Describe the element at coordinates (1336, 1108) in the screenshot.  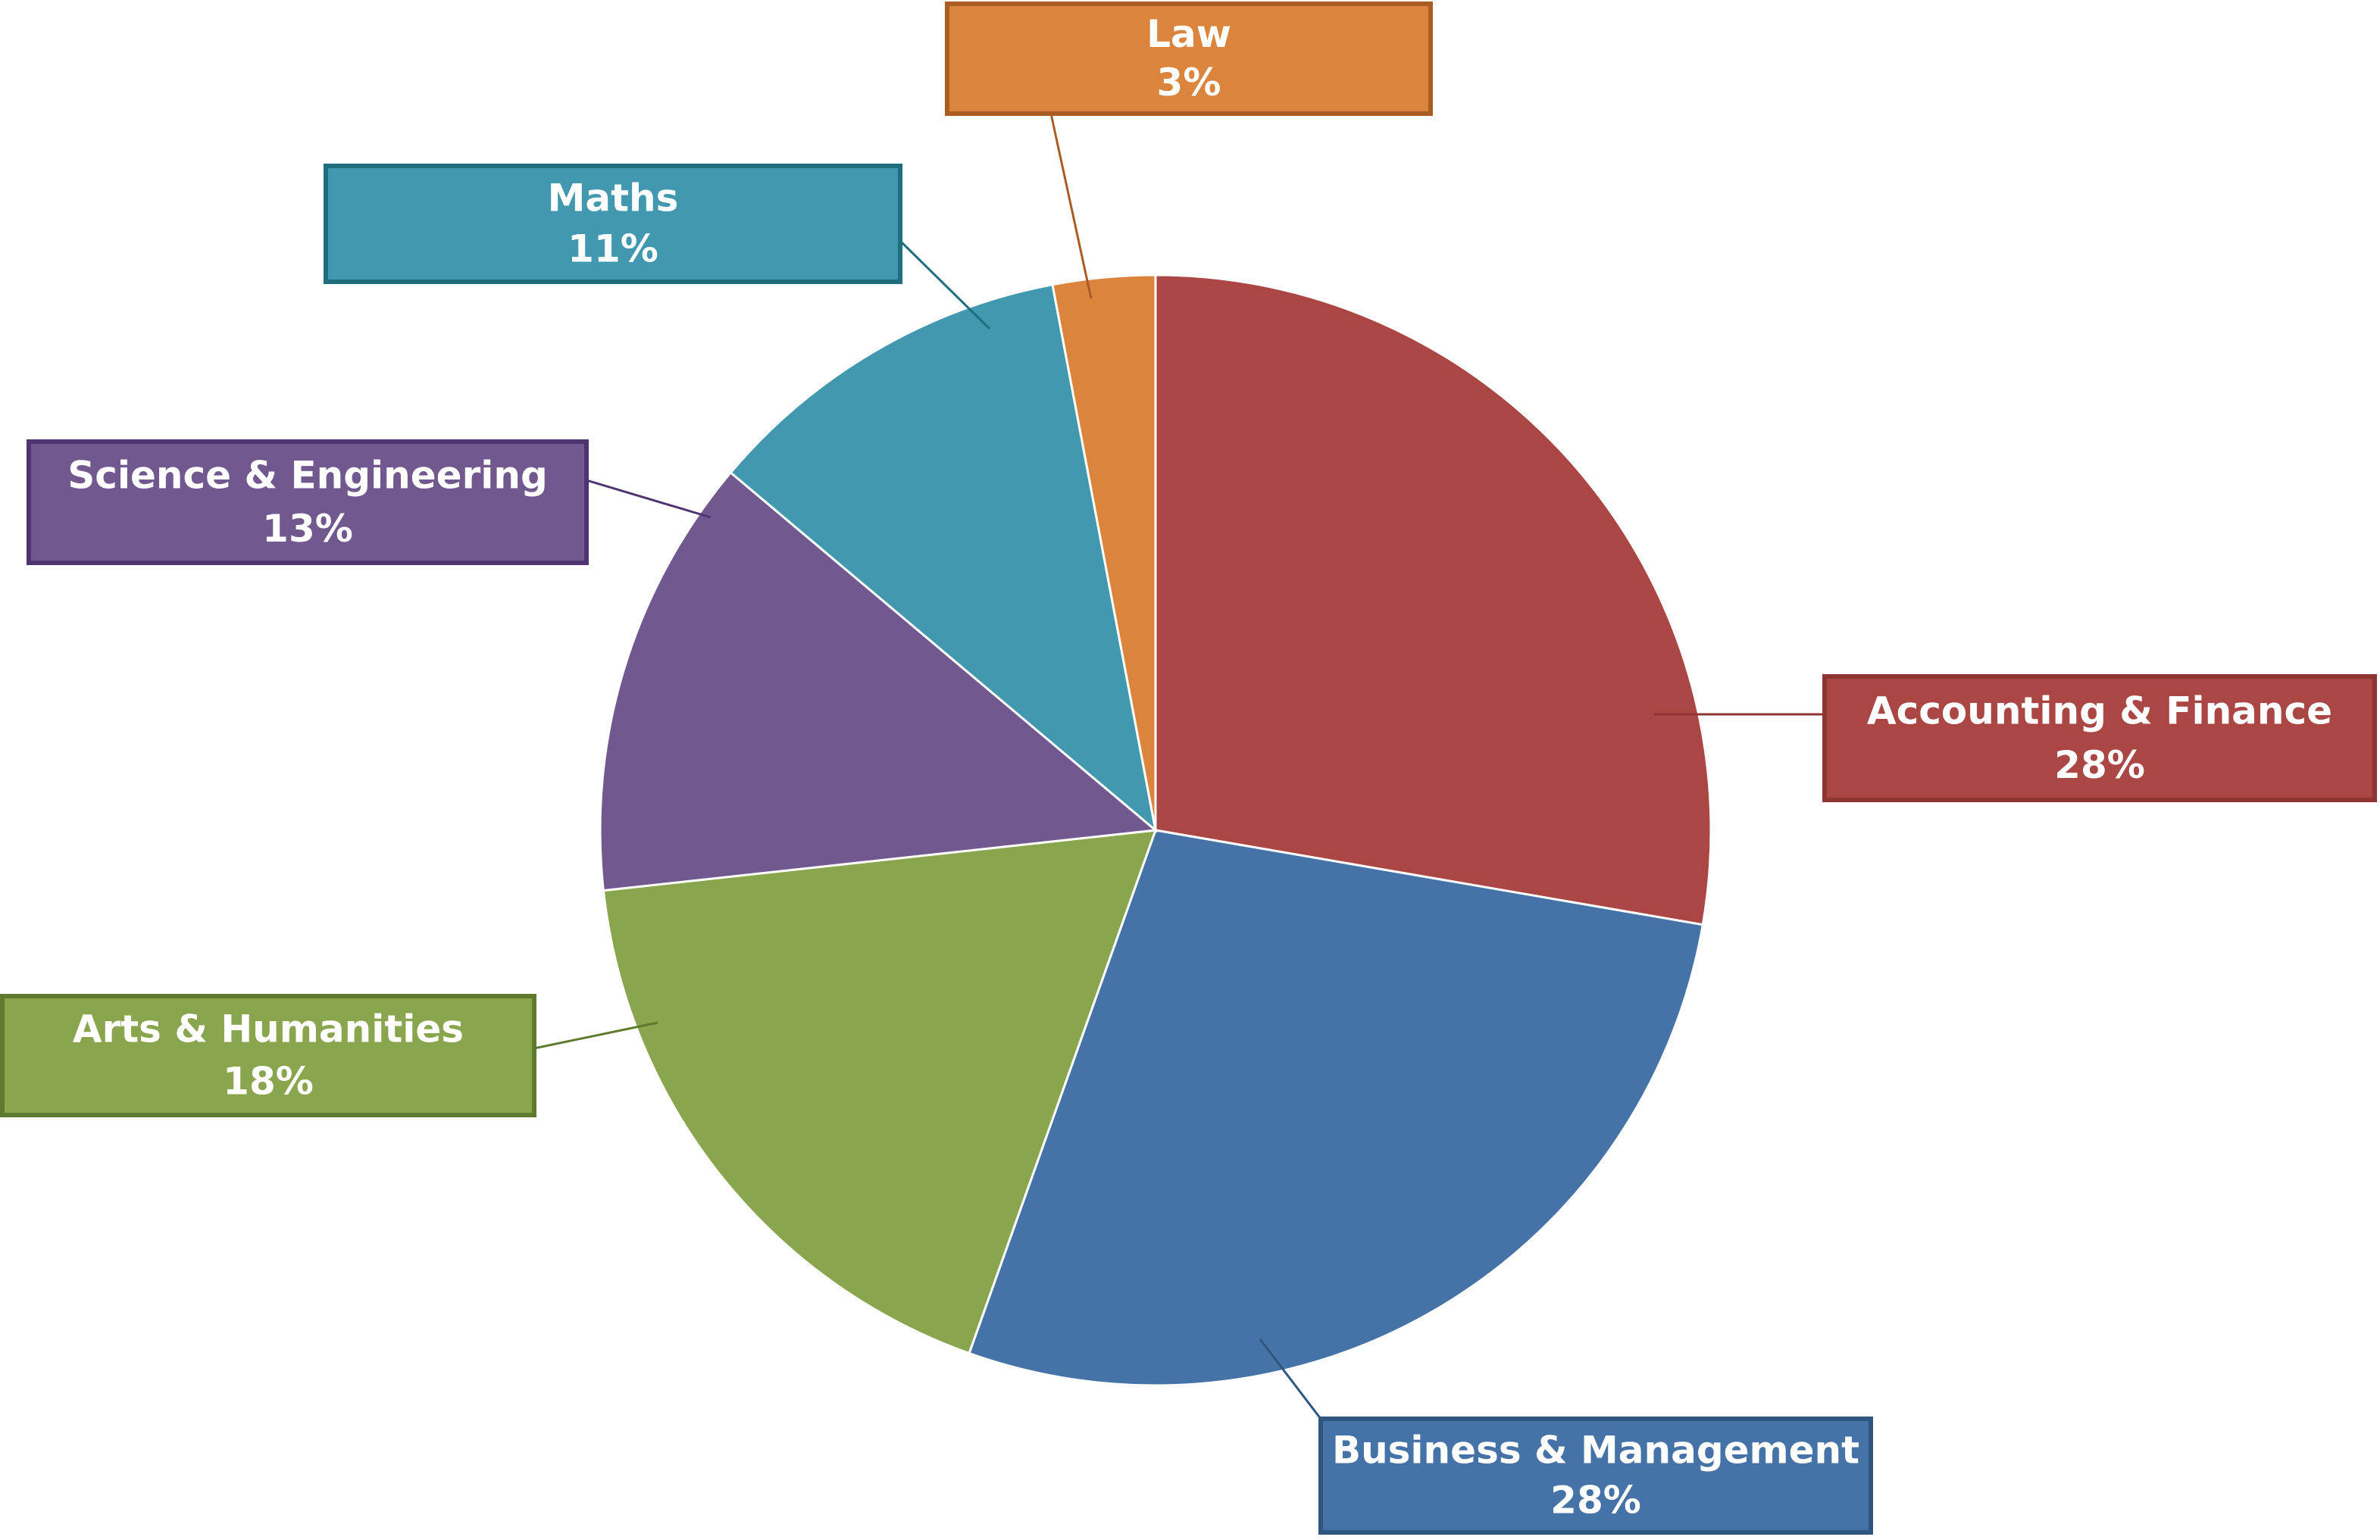
I see `pie-slice-business-and-management` at that location.